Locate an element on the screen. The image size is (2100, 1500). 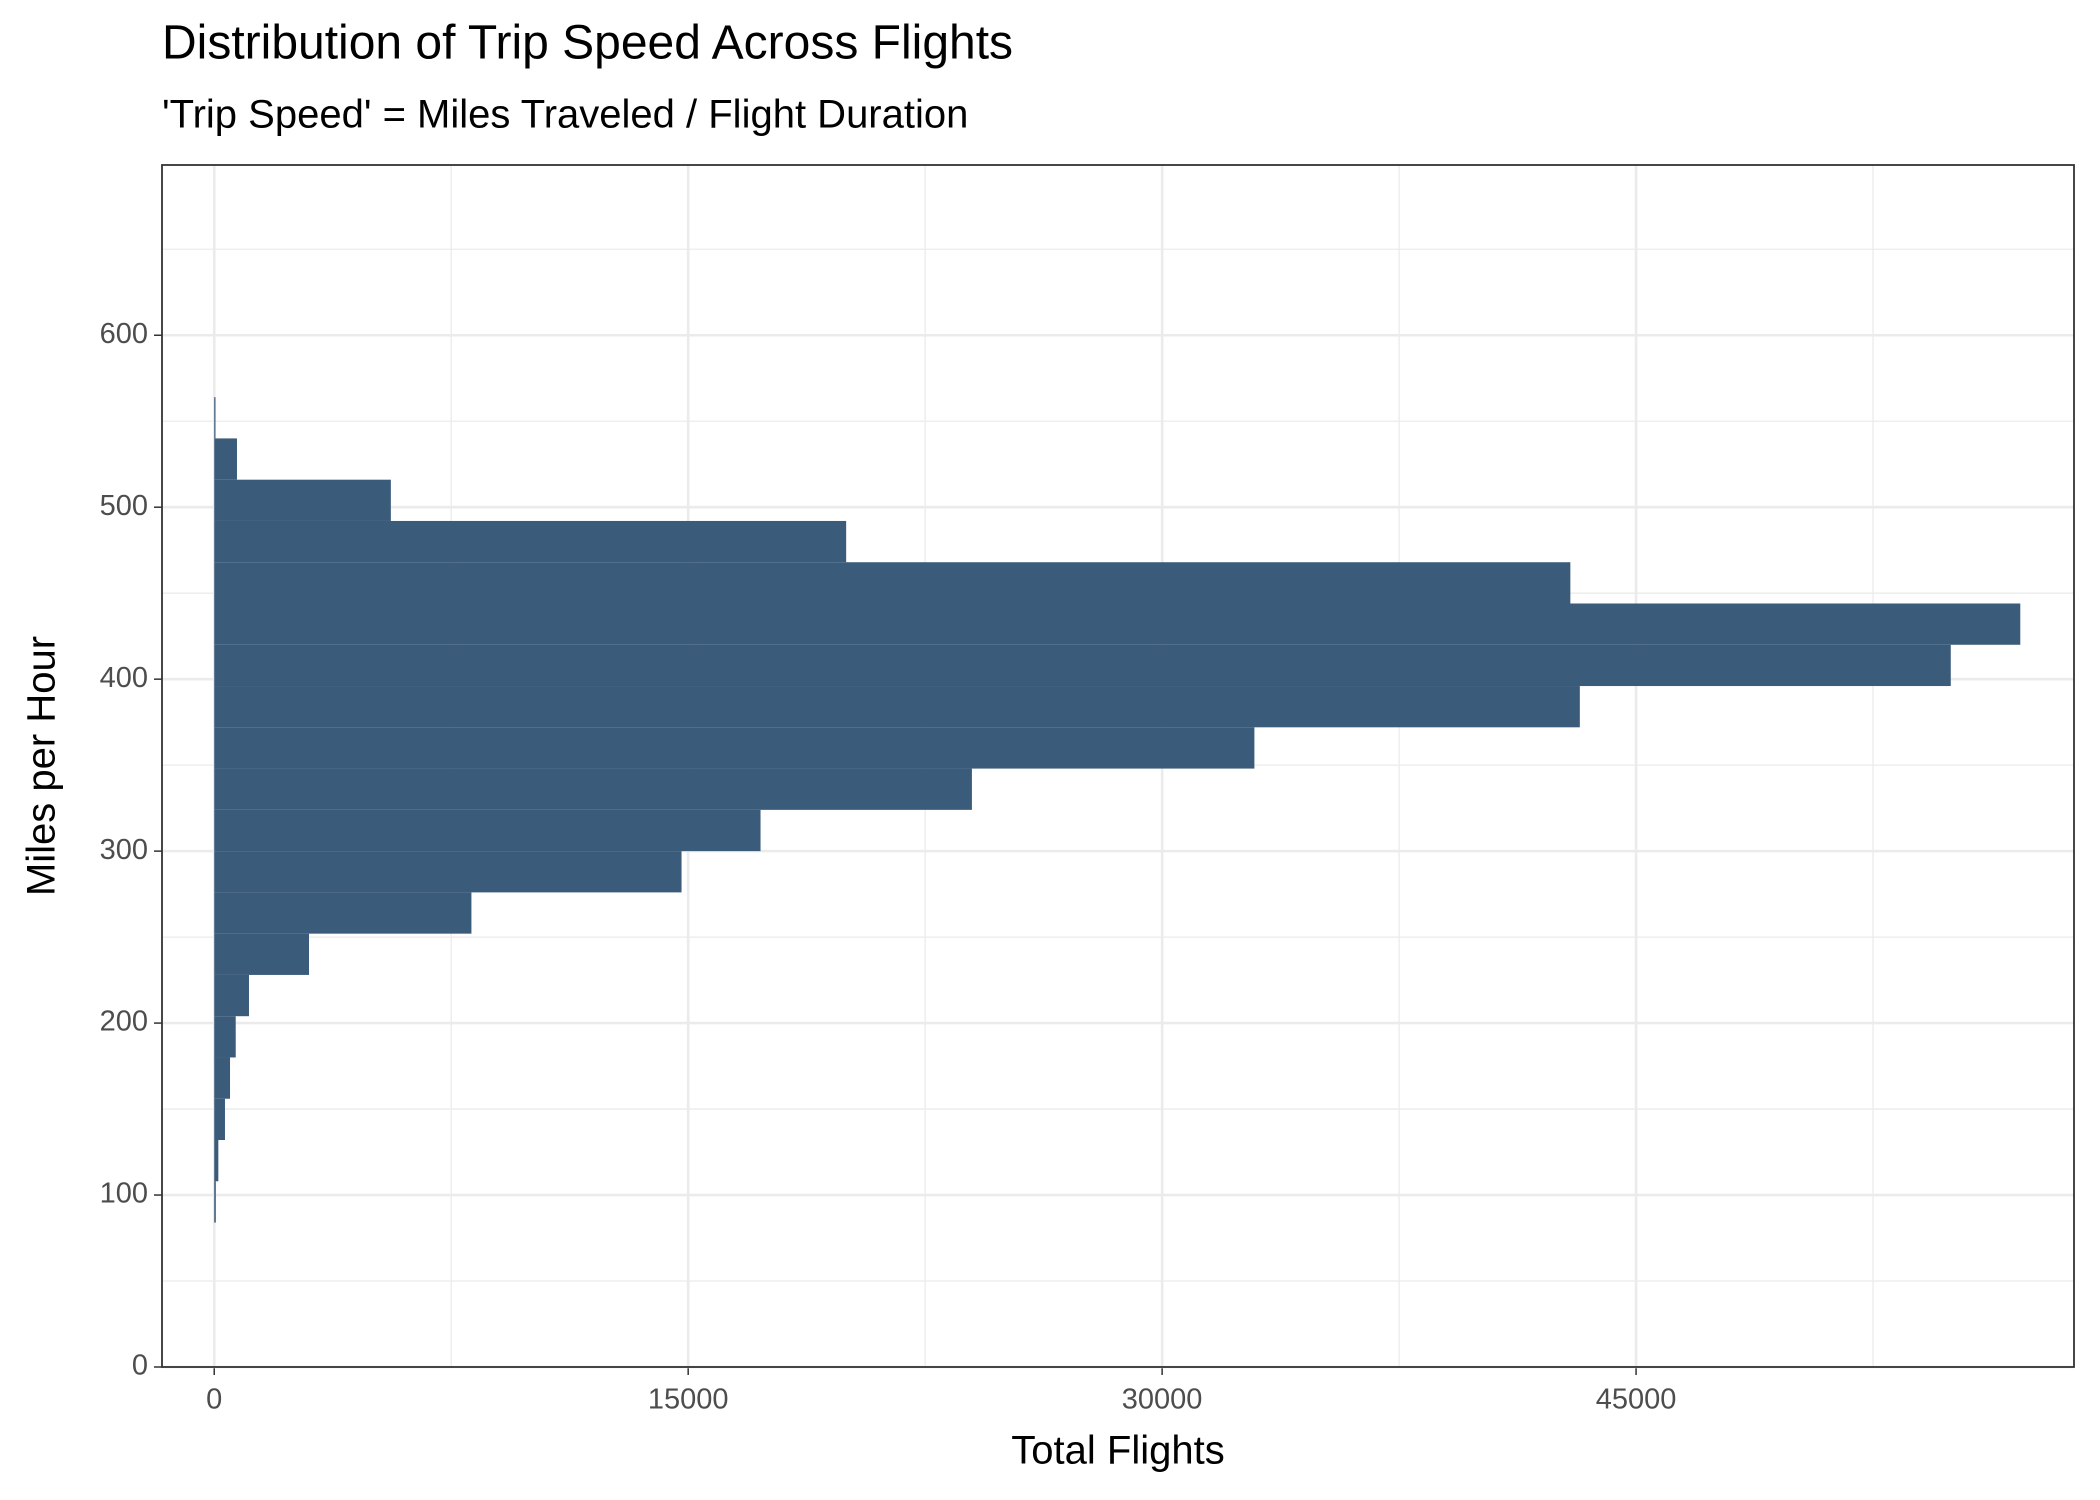
x-tick-label: 30000 is located at coordinates (1162, 1400).